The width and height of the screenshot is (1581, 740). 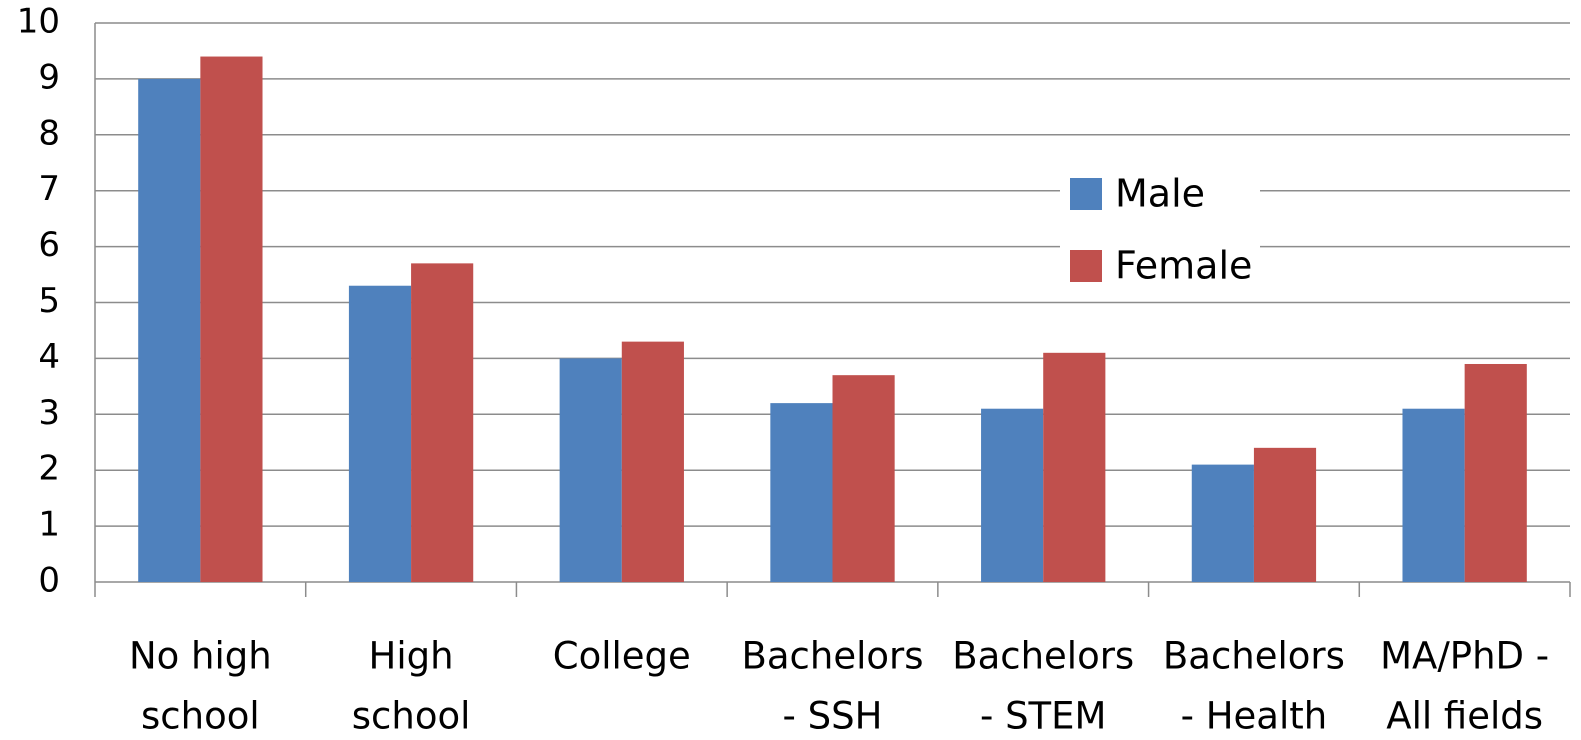 What do you see at coordinates (411, 656) in the screenshot?
I see `x-tick-label: High` at bounding box center [411, 656].